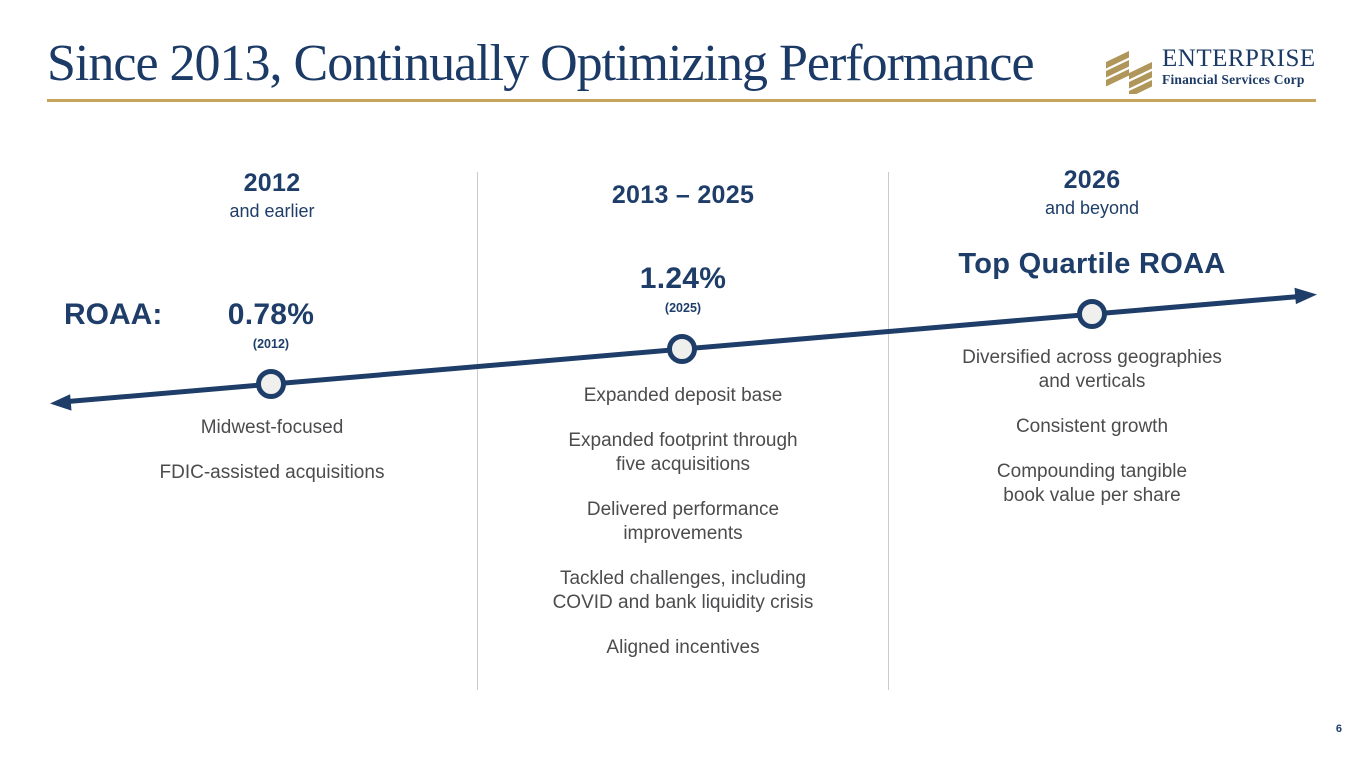  What do you see at coordinates (1129, 72) in the screenshot?
I see `enterprise-logo-icon` at bounding box center [1129, 72].